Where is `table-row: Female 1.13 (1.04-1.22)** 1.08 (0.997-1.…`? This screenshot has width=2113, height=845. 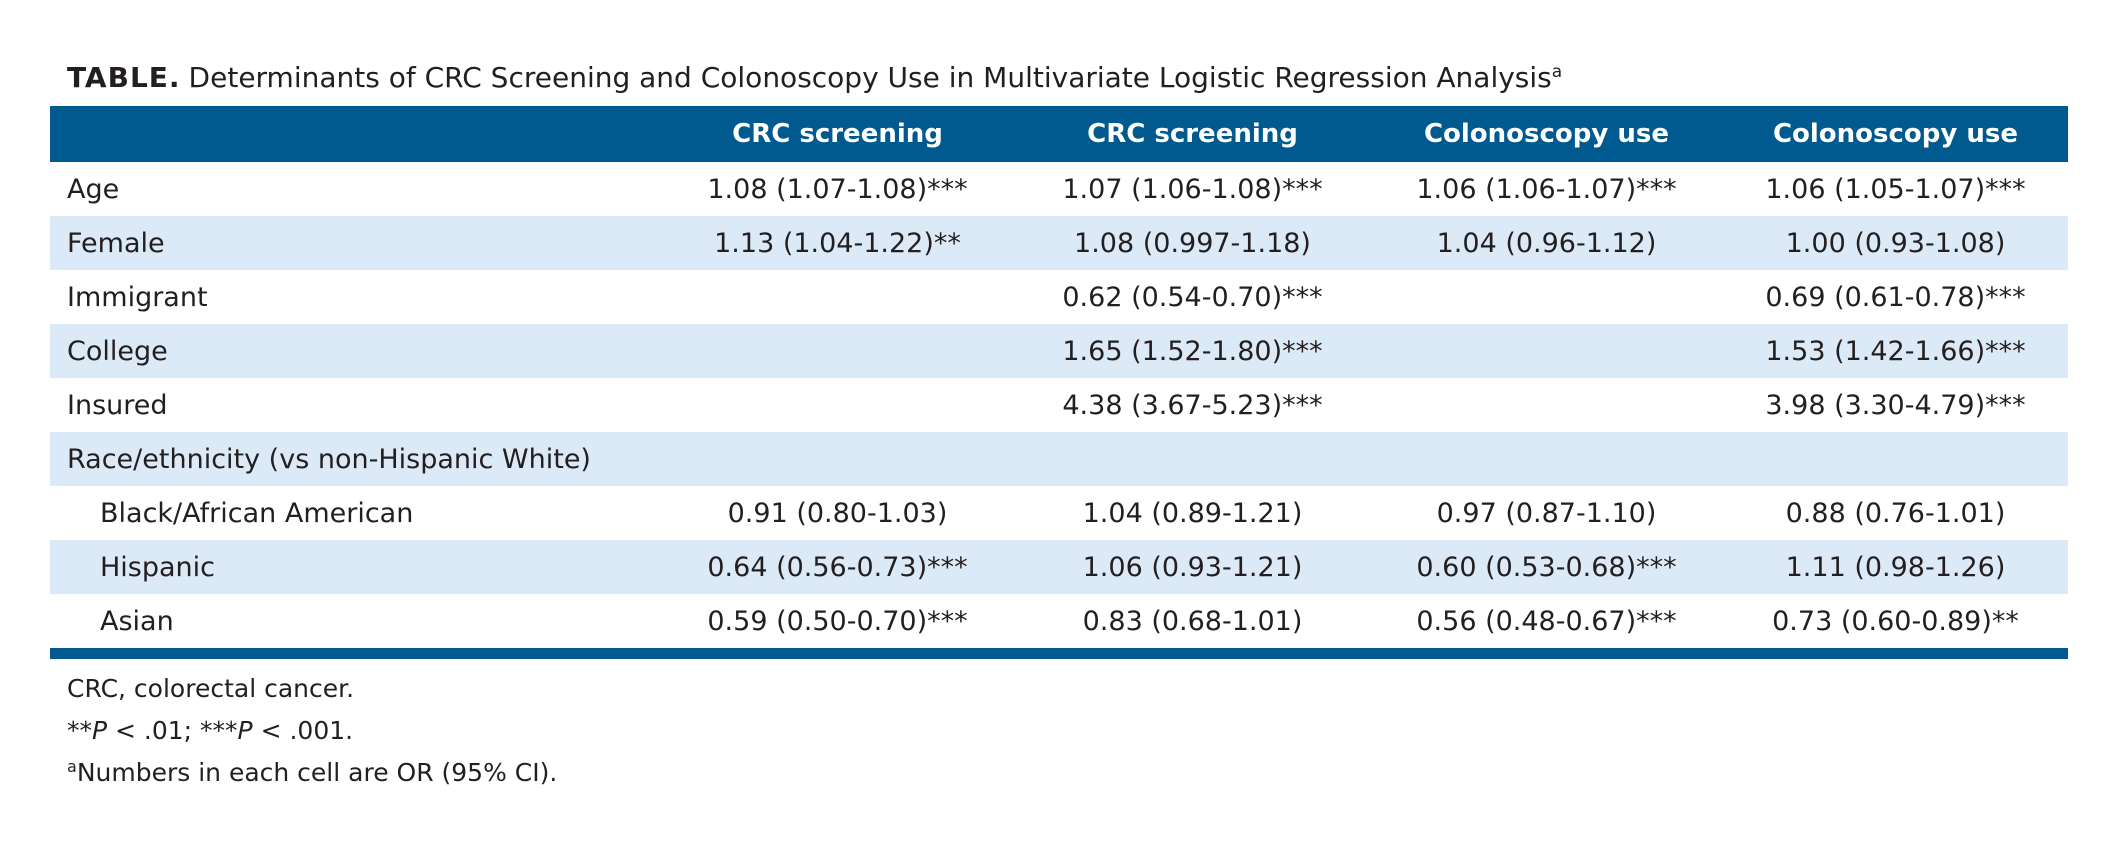 table-row: Female 1.13 (1.04-1.22)** 1.08 (0.997-1.… is located at coordinates (1059, 243).